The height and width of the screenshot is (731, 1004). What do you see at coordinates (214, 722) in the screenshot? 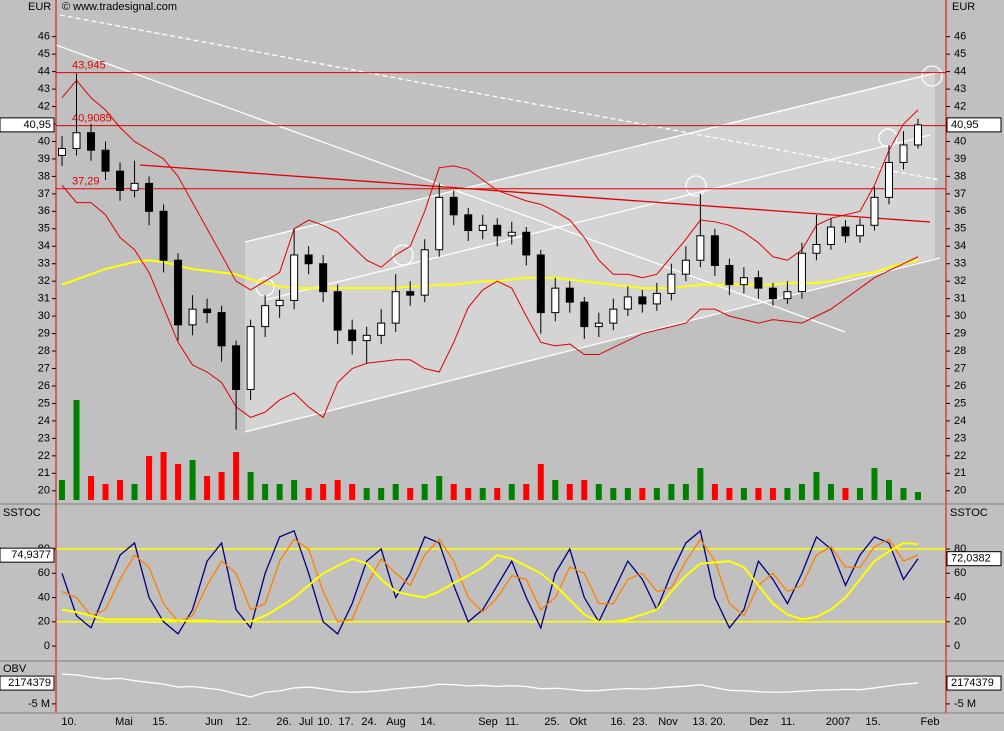
I see `x-tick-label: Jun` at bounding box center [214, 722].